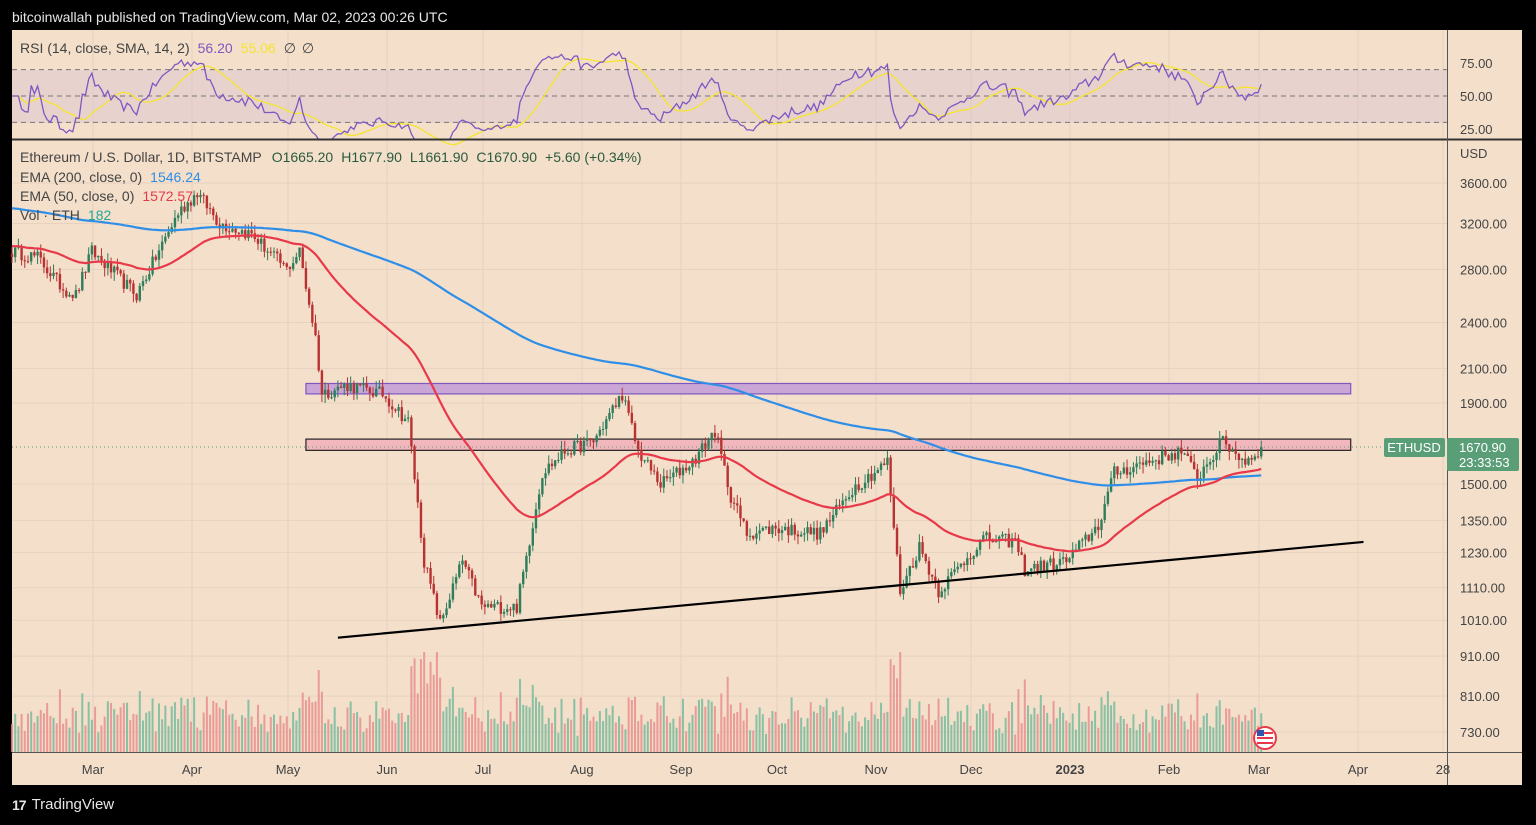  I want to click on flag-icon, so click(1265, 738).